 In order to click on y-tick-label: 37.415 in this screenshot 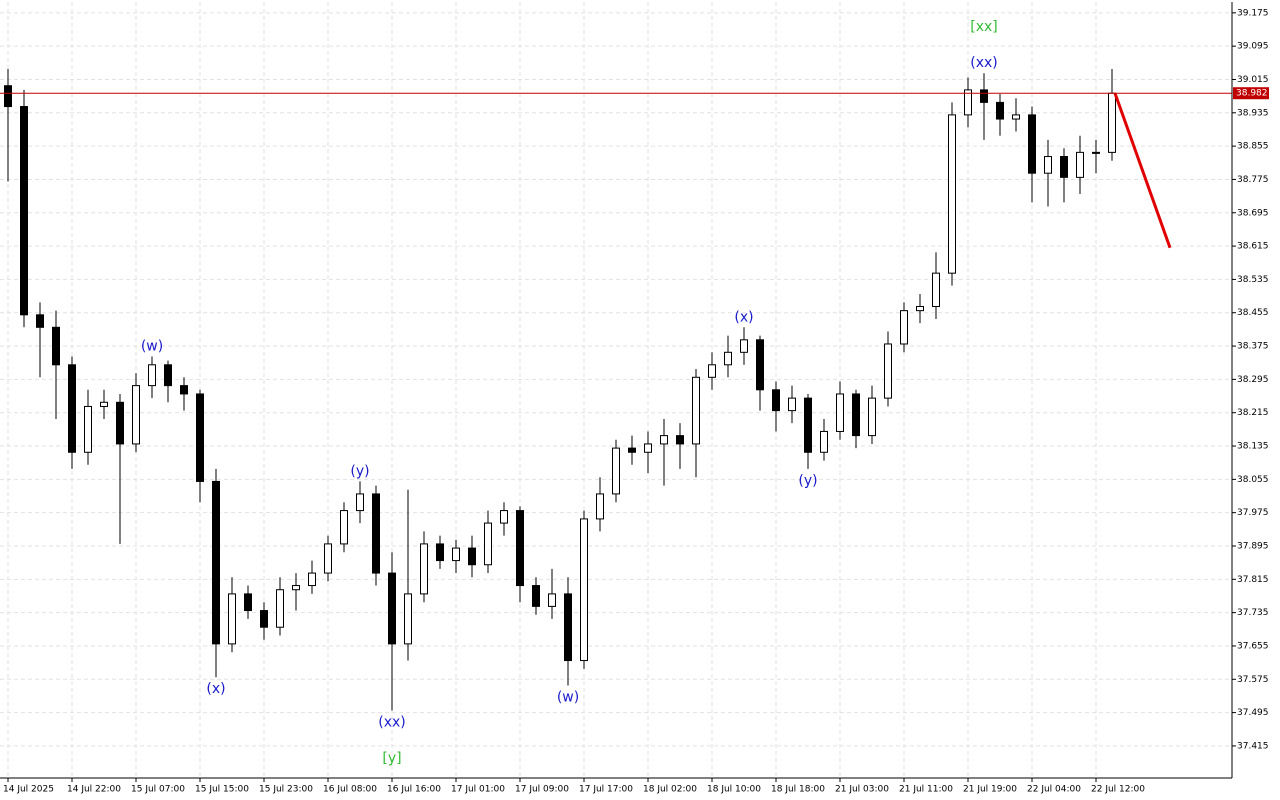, I will do `click(1253, 746)`.